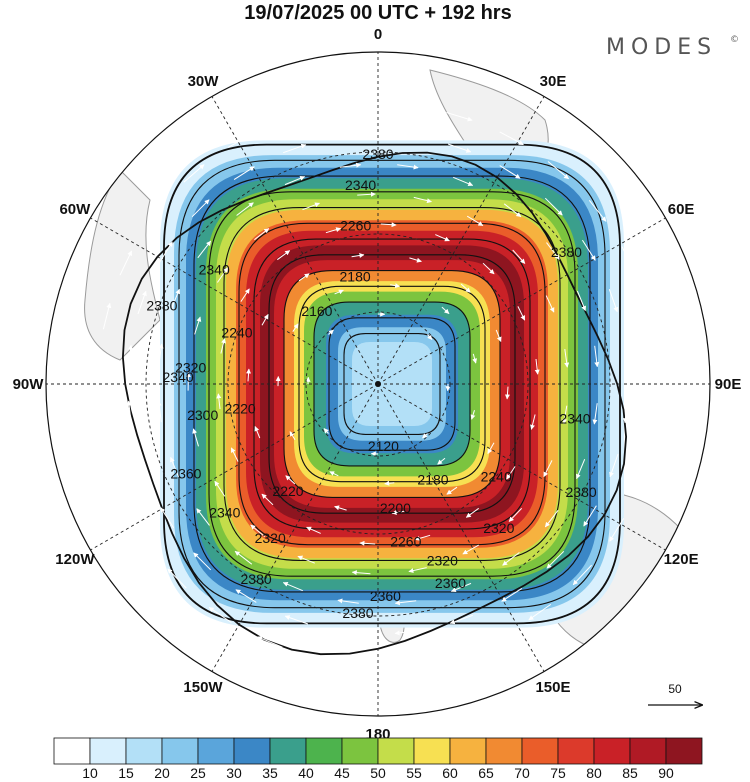 Image resolution: width=750 pixels, height=782 pixels. Describe the element at coordinates (486, 773) in the screenshot. I see `colorbar-label: 65` at that location.